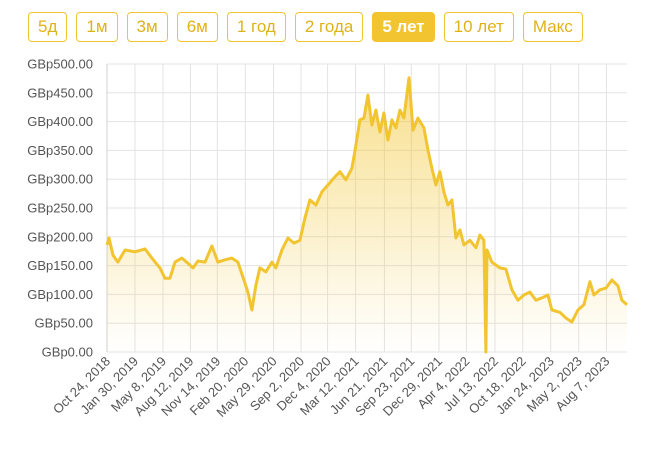 This screenshot has width=647, height=462. Describe the element at coordinates (197, 27) in the screenshot. I see `range-button: 6м` at that location.